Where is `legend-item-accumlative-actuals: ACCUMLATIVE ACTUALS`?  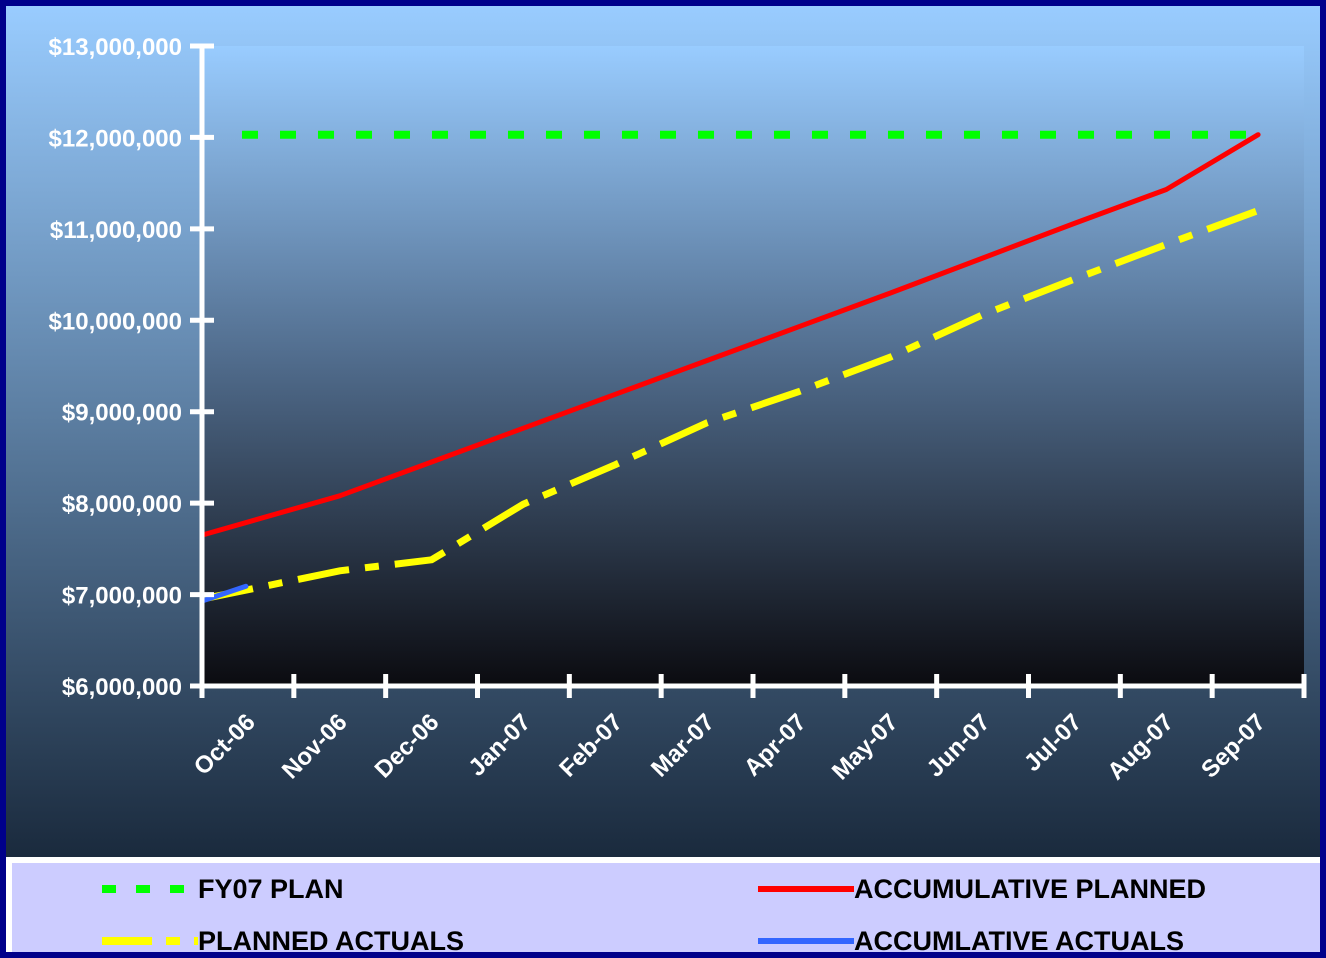 legend-item-accumlative-actuals: ACCUMLATIVE ACTUALS is located at coordinates (971, 938).